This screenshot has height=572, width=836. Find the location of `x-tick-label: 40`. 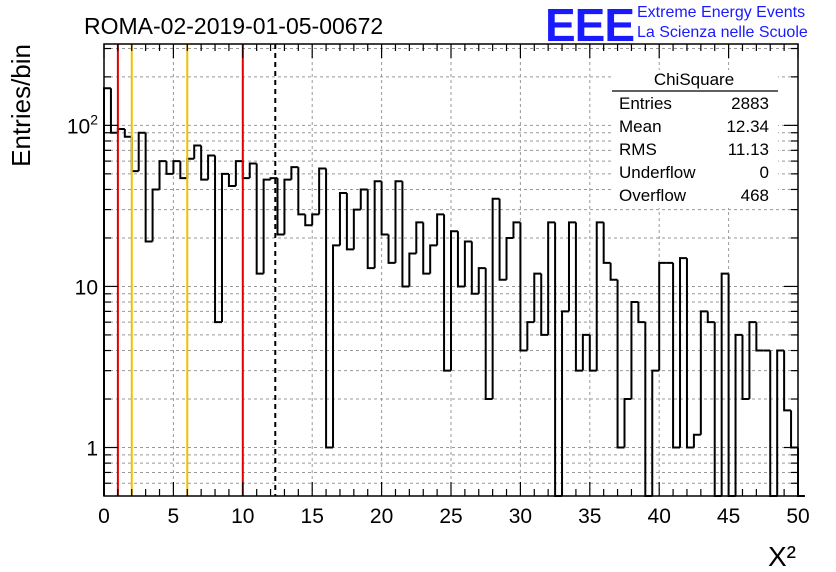

x-tick-label: 40 is located at coordinates (659, 516).